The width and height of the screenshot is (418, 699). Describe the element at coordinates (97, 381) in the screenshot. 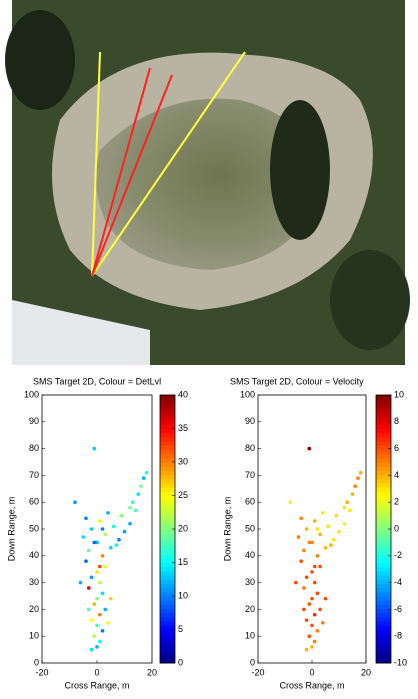

I see `chart-title: SMS Target 2D, Colour = DetLvl` at that location.